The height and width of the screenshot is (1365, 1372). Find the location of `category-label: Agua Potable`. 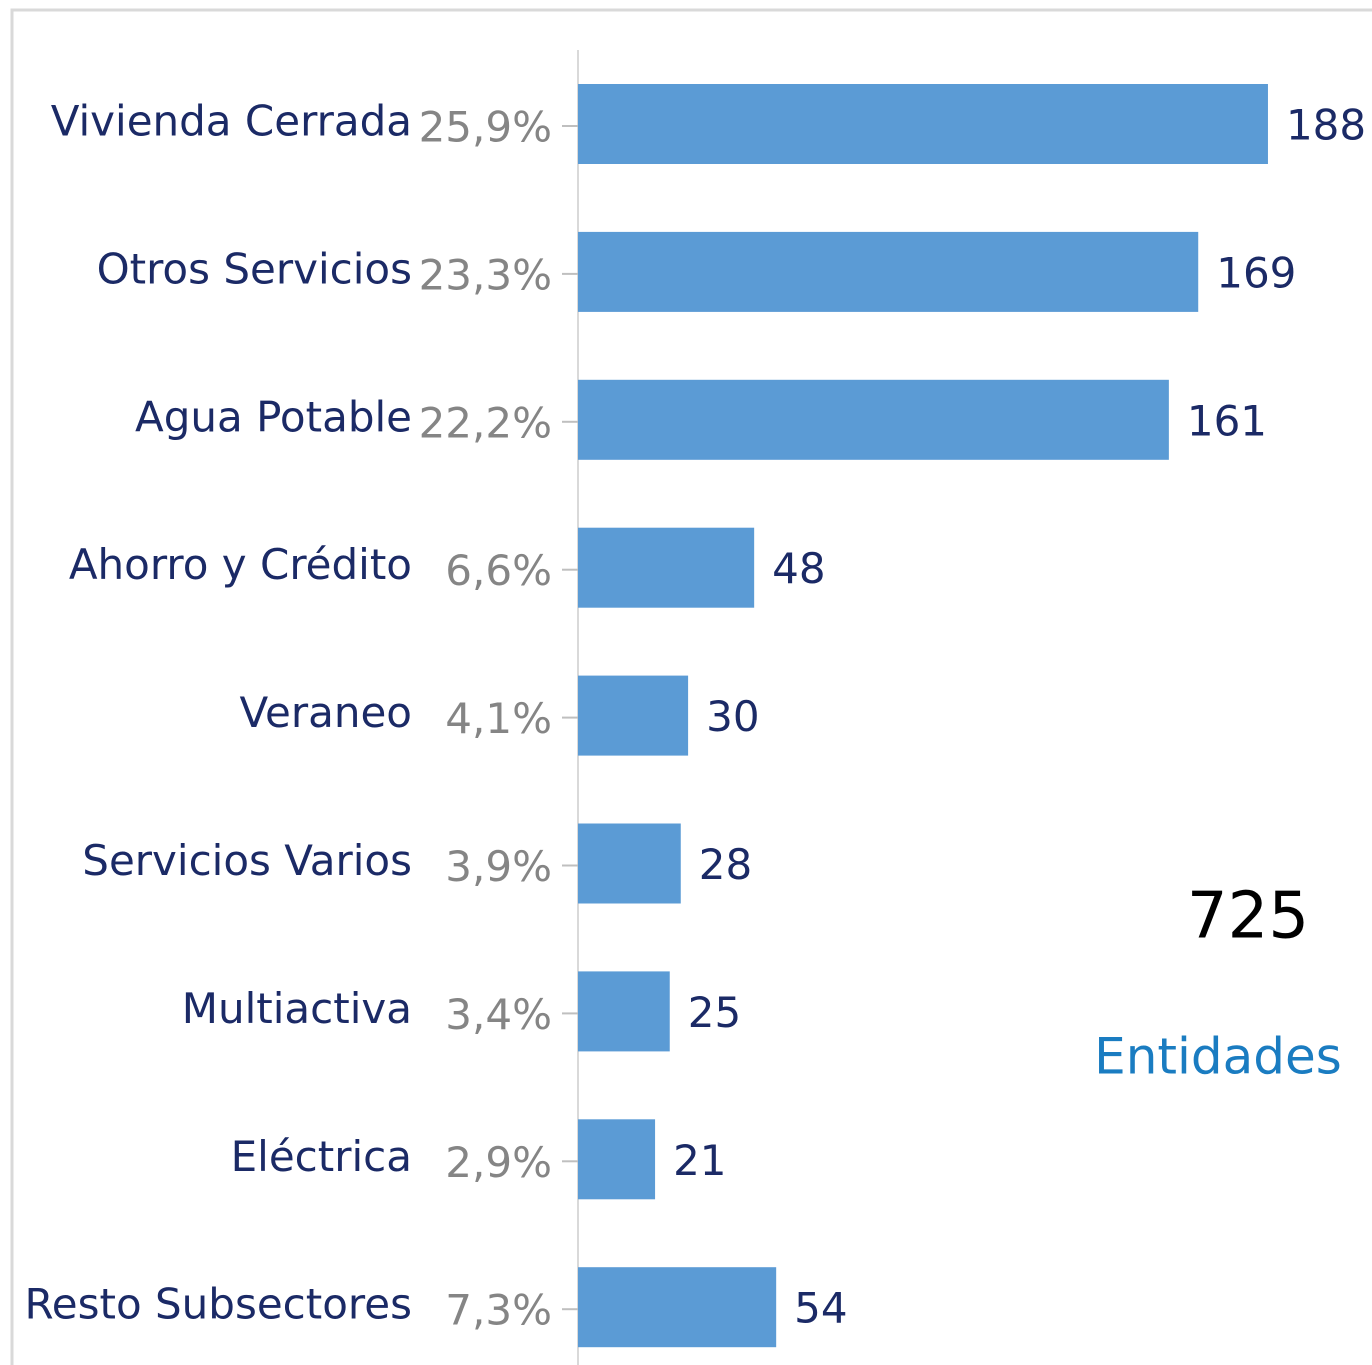

category-label: Agua Potable is located at coordinates (273, 416).